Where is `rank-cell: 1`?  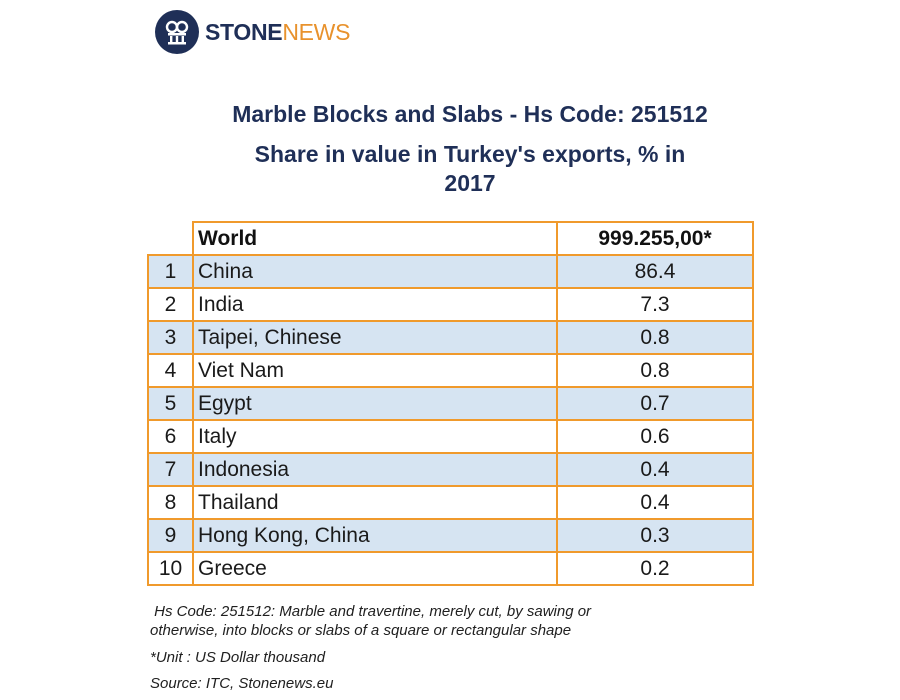
rank-cell: 1 is located at coordinates (170, 271).